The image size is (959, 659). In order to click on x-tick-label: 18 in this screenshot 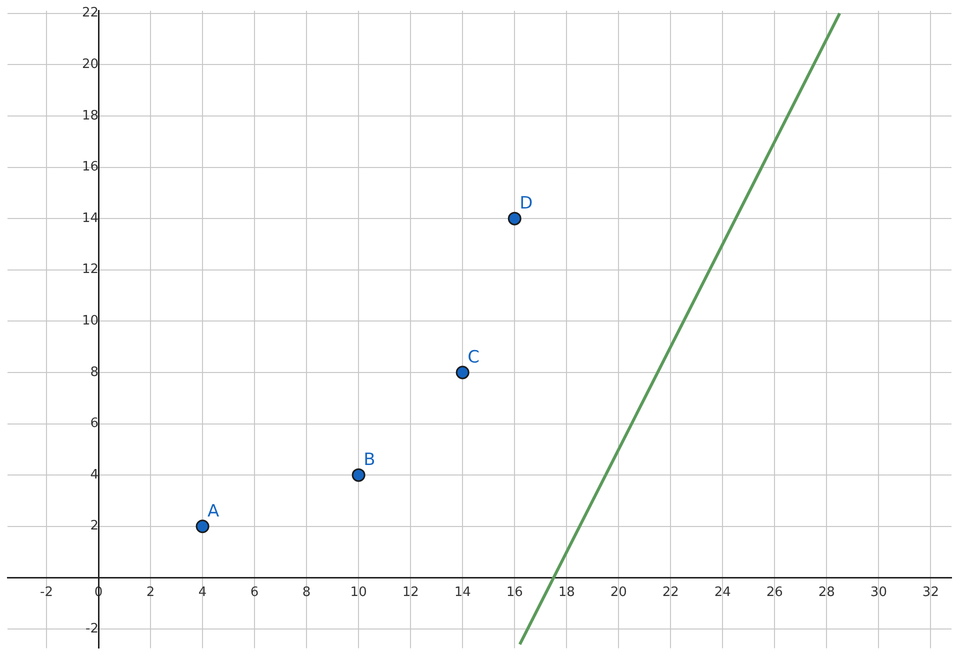, I will do `click(566, 592)`.